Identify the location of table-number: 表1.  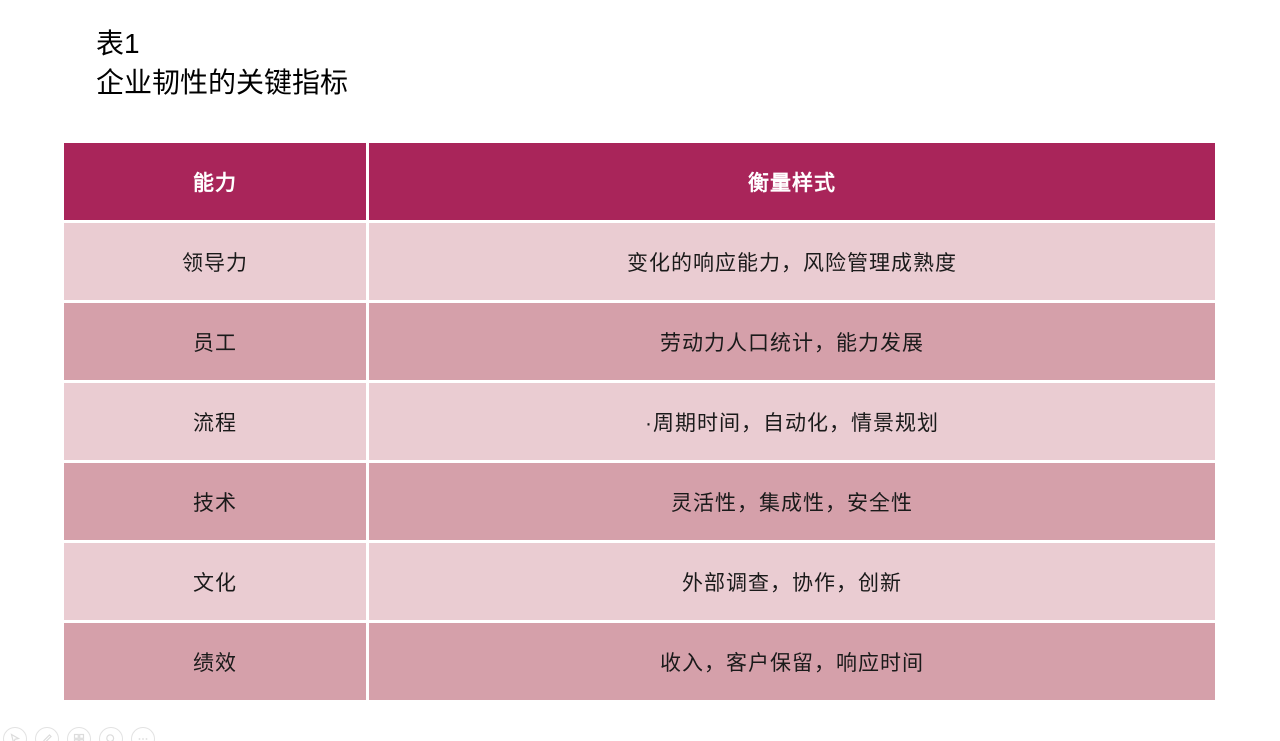
(118, 43).